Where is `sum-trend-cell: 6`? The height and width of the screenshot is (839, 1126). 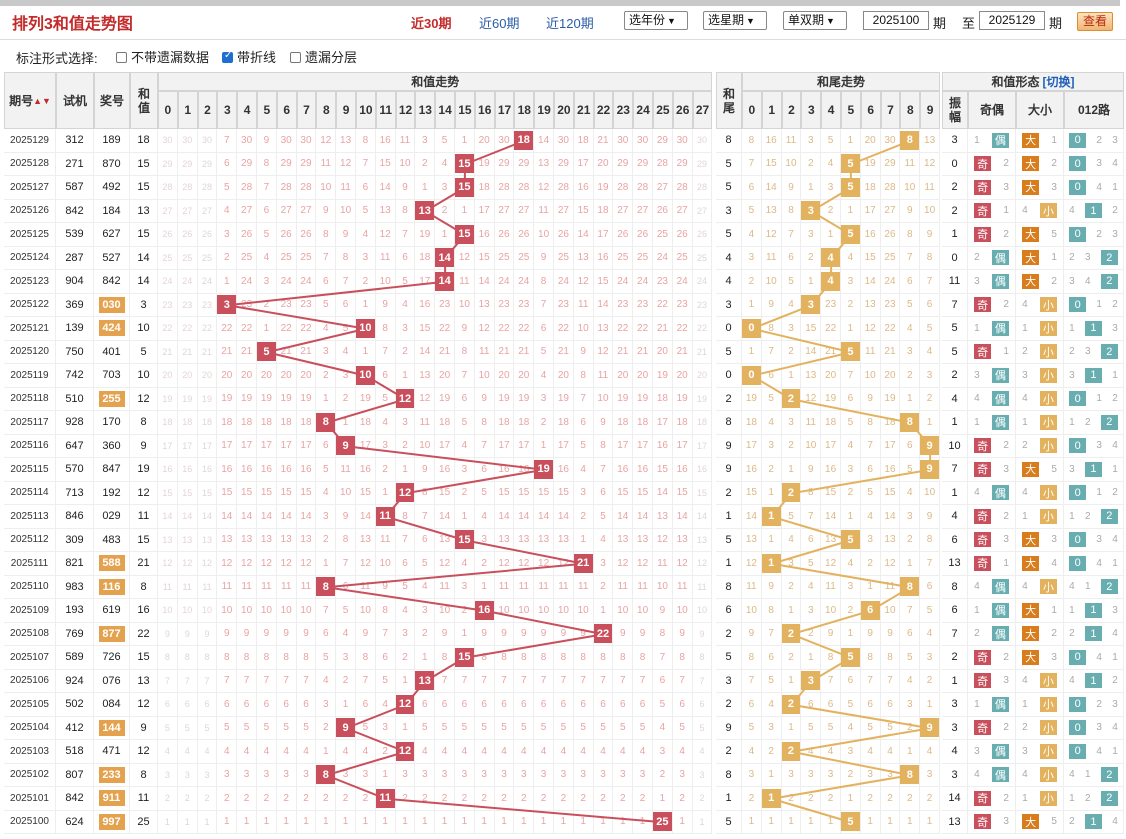
sum-trend-cell: 6 is located at coordinates (564, 705).